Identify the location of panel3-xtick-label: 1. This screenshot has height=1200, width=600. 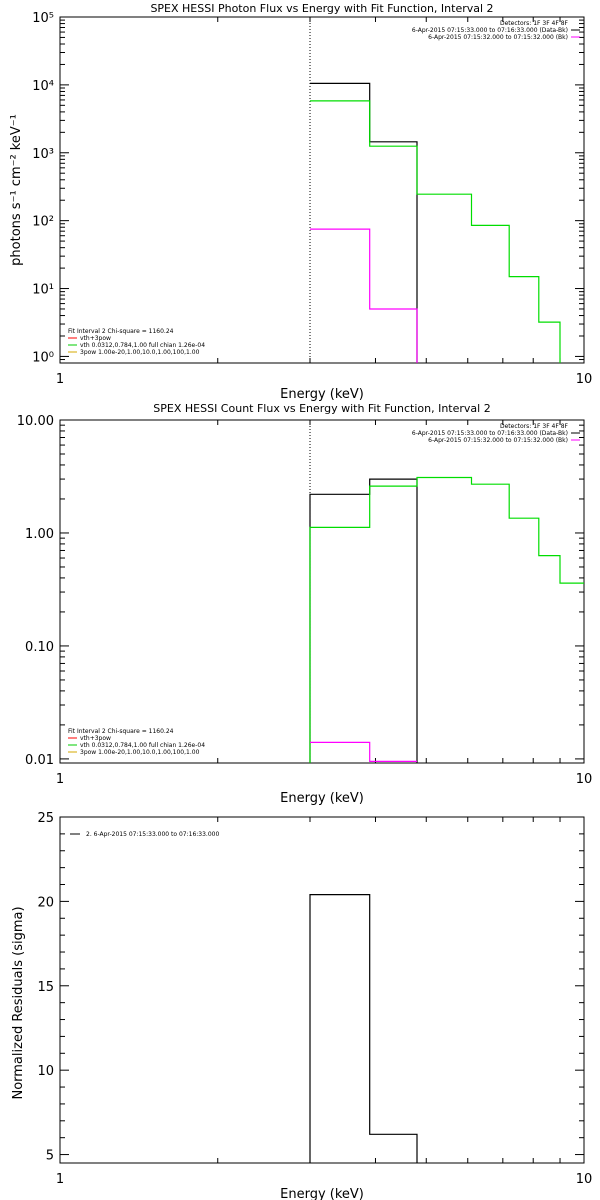
(60, 1179).